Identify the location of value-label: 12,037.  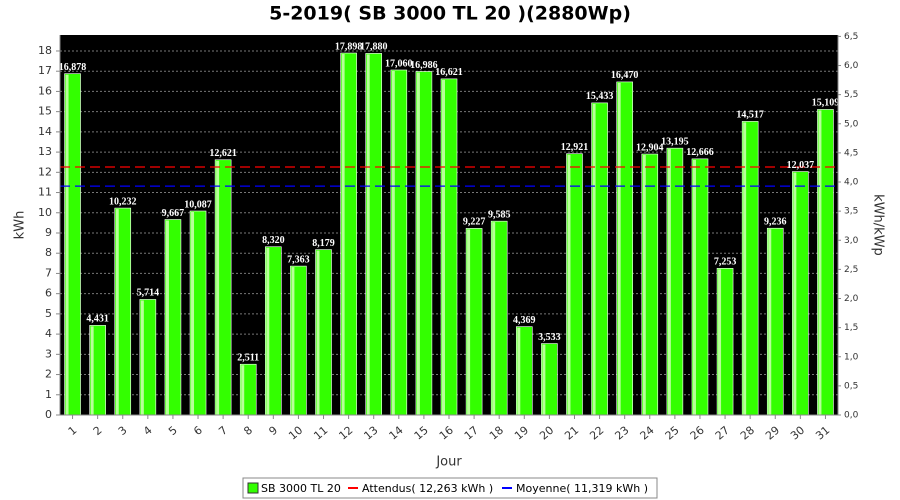
(801, 165).